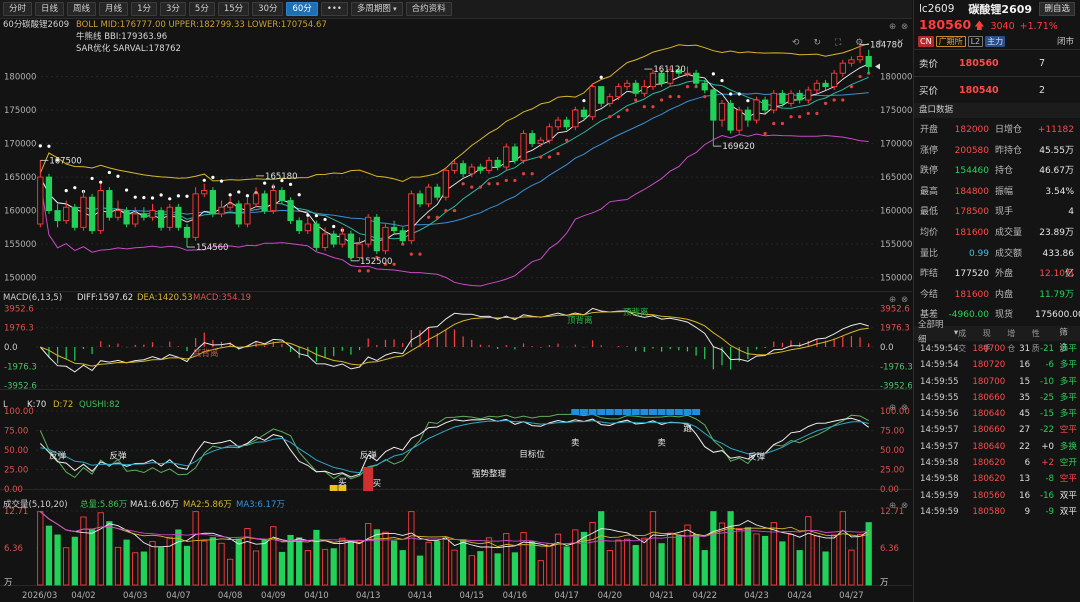 This screenshot has height=602, width=1080. I want to click on x-axis-label: 04/22, so click(704, 596).